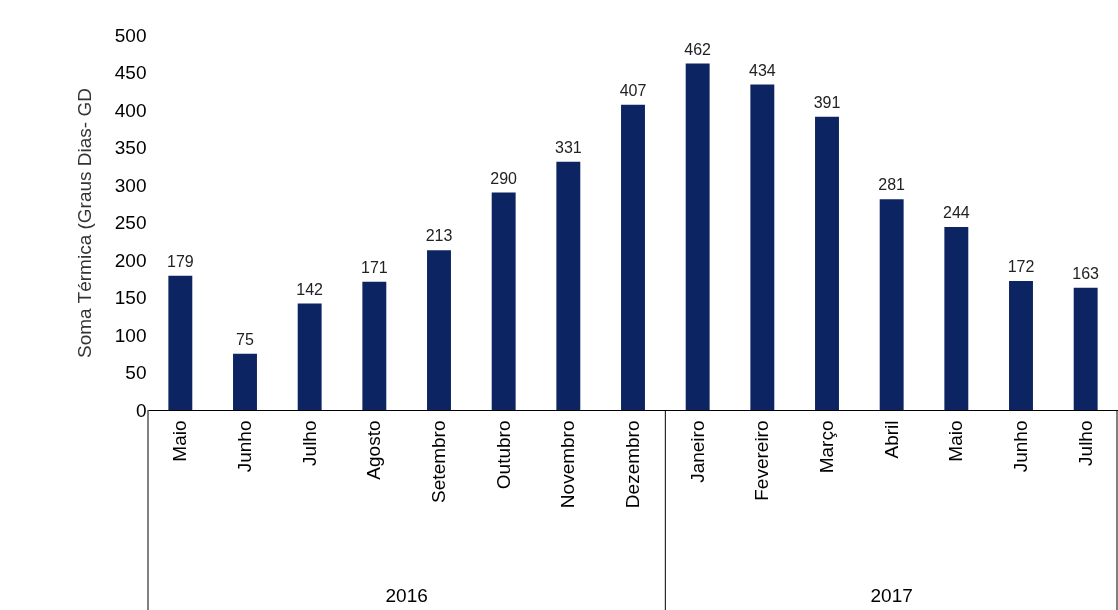  I want to click on y-tick-label: 0, so click(141, 410).